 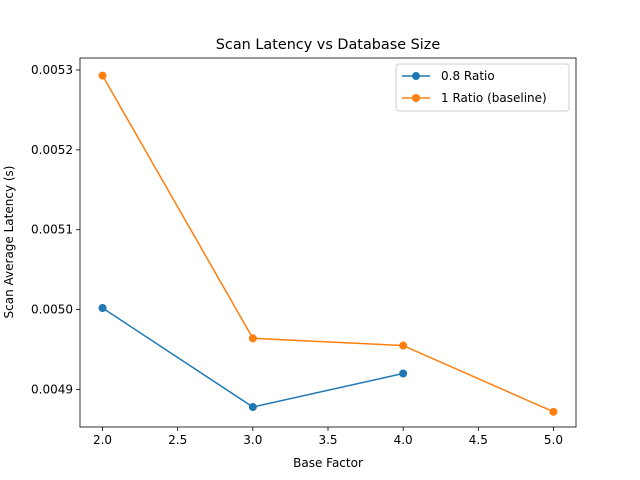 What do you see at coordinates (468, 76) in the screenshot?
I see `legend-label: 0.8 Ratio` at bounding box center [468, 76].